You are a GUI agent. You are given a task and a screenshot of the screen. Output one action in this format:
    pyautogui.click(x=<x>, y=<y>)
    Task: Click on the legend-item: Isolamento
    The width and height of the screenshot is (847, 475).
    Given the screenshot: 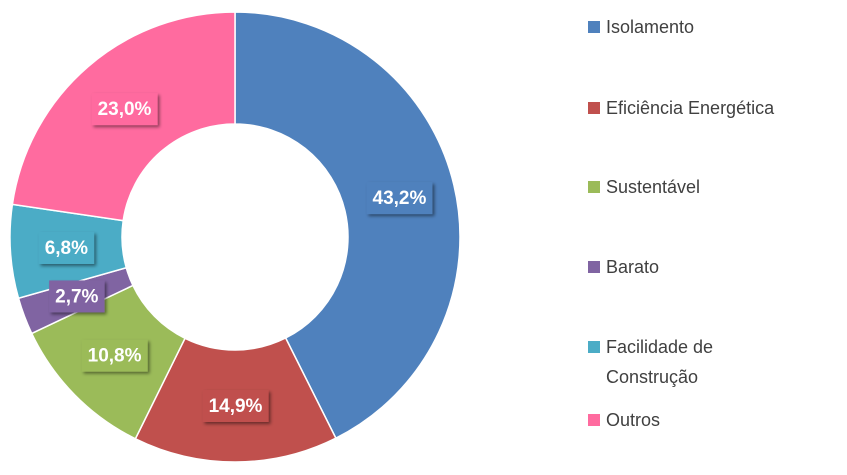 What is the action you would take?
    pyautogui.click(x=641, y=27)
    